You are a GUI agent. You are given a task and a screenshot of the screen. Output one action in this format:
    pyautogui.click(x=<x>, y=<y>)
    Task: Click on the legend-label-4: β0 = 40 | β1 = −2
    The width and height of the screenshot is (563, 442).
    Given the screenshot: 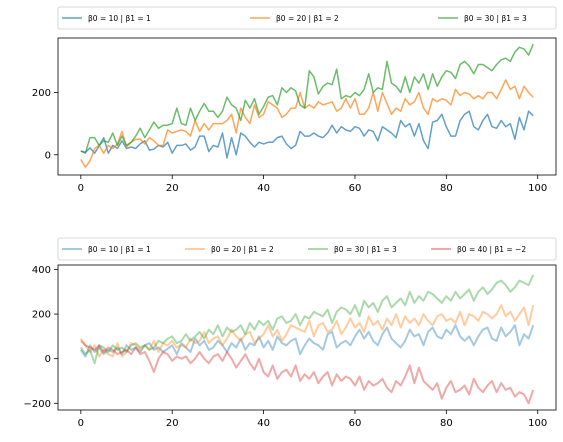 What is the action you would take?
    pyautogui.click(x=491, y=249)
    